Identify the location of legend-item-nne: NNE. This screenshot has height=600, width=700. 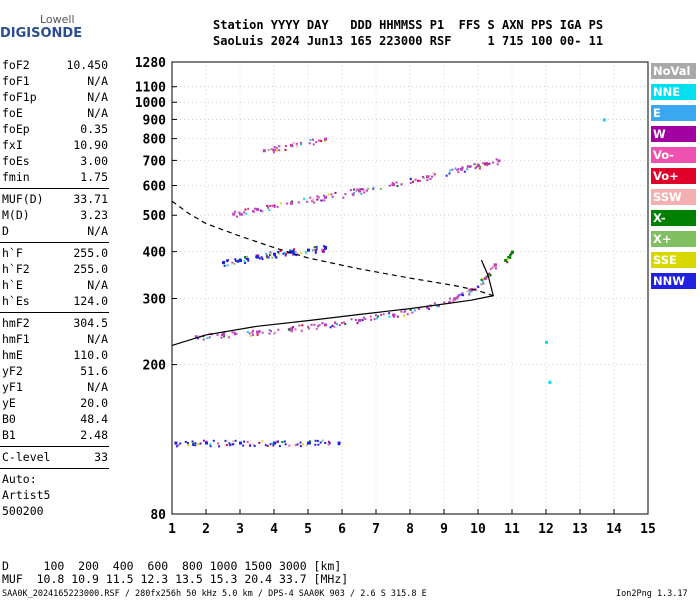
(673, 92).